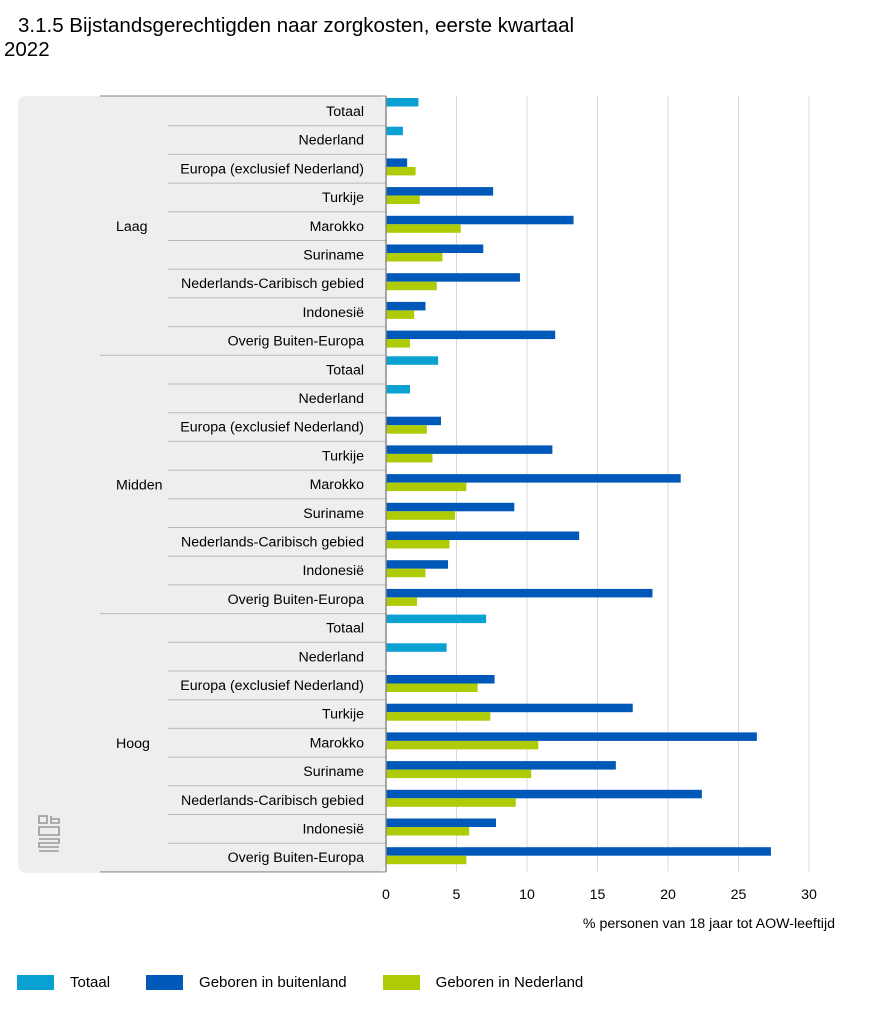  What do you see at coordinates (35, 982) in the screenshot?
I see `legend-swatch-totaal` at bounding box center [35, 982].